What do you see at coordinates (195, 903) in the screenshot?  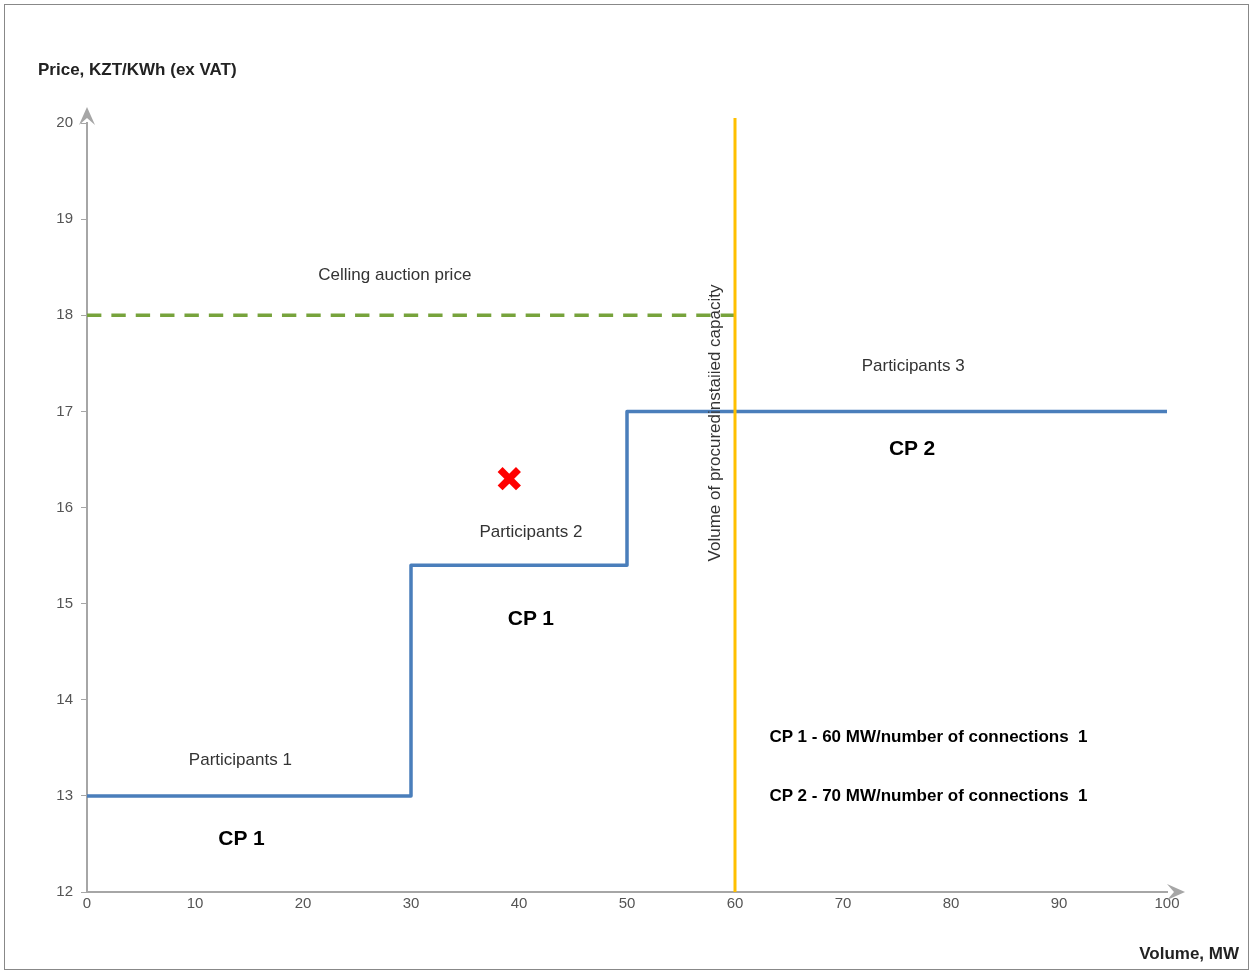 I see `x-tick-label: 10` at bounding box center [195, 903].